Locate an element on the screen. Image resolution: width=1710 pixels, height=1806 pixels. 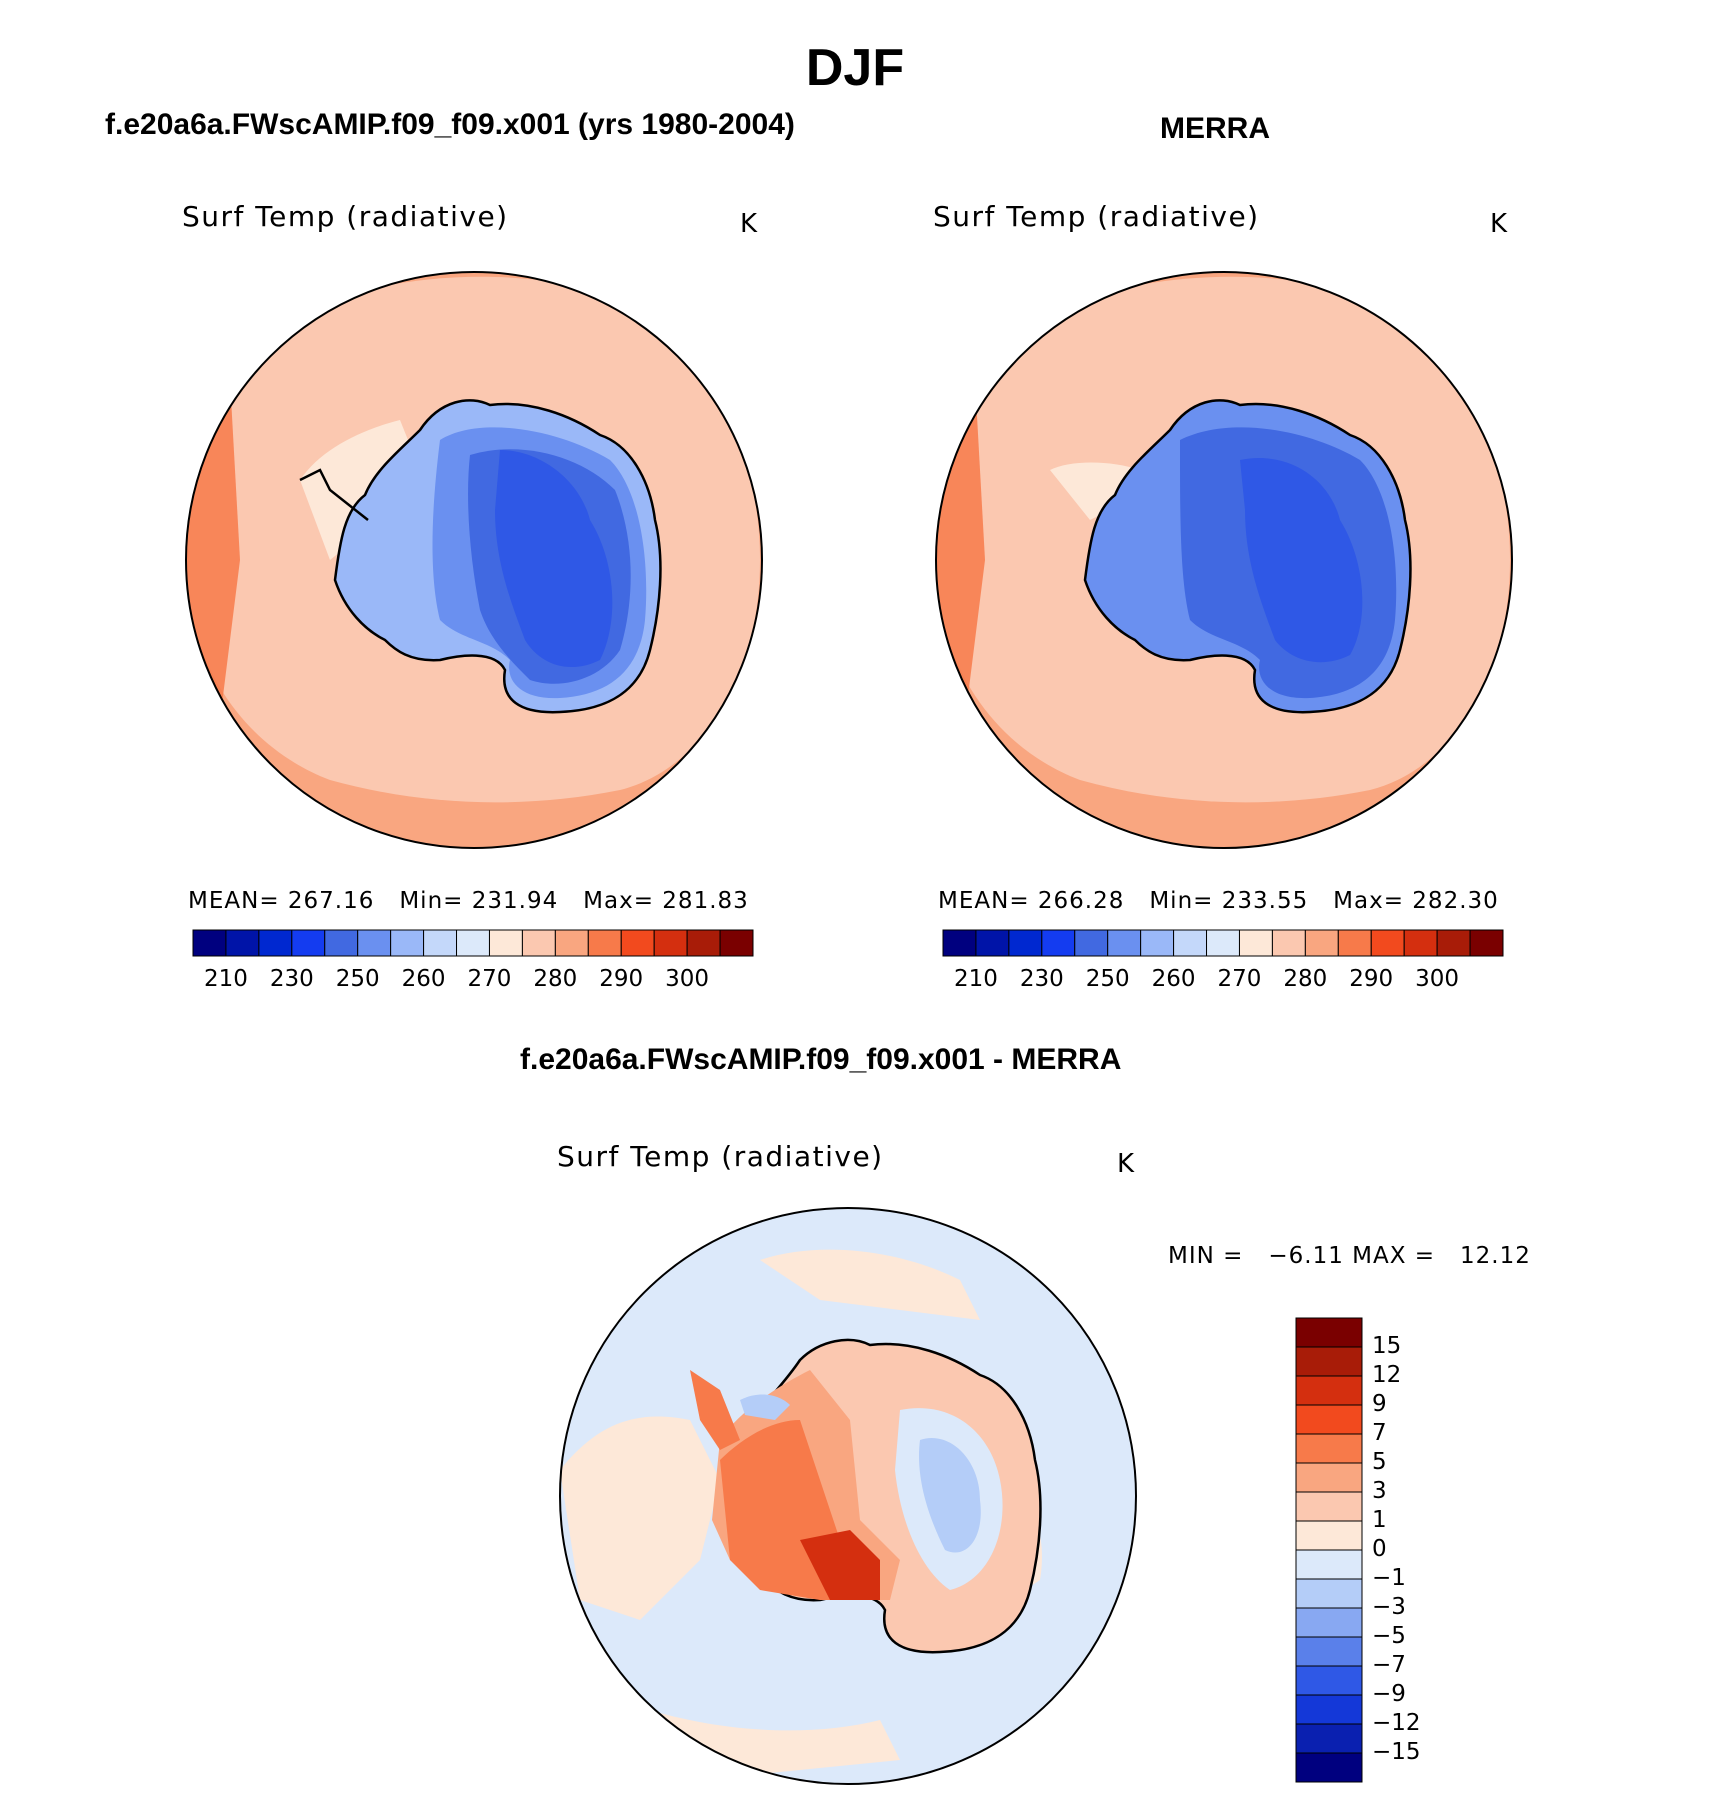
diff-min-label: MIN = is located at coordinates (1206, 1256).